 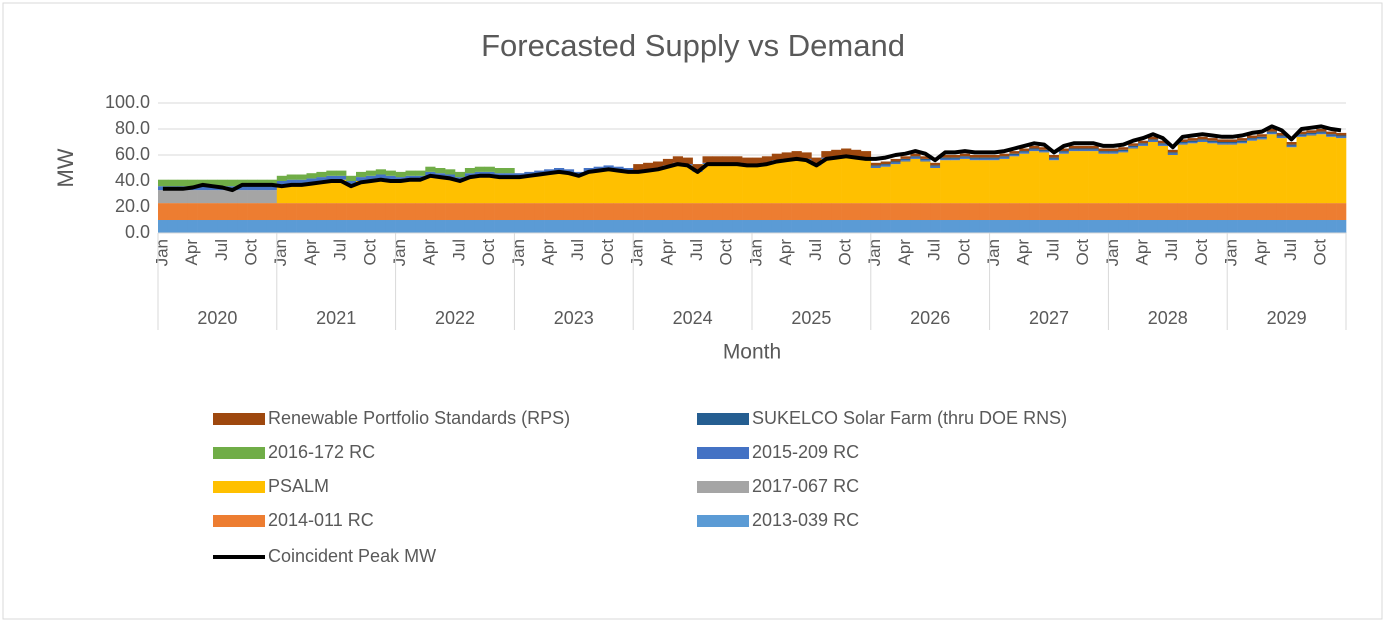 What do you see at coordinates (127, 102) in the screenshot?
I see `y-tick-label: 100.0` at bounding box center [127, 102].